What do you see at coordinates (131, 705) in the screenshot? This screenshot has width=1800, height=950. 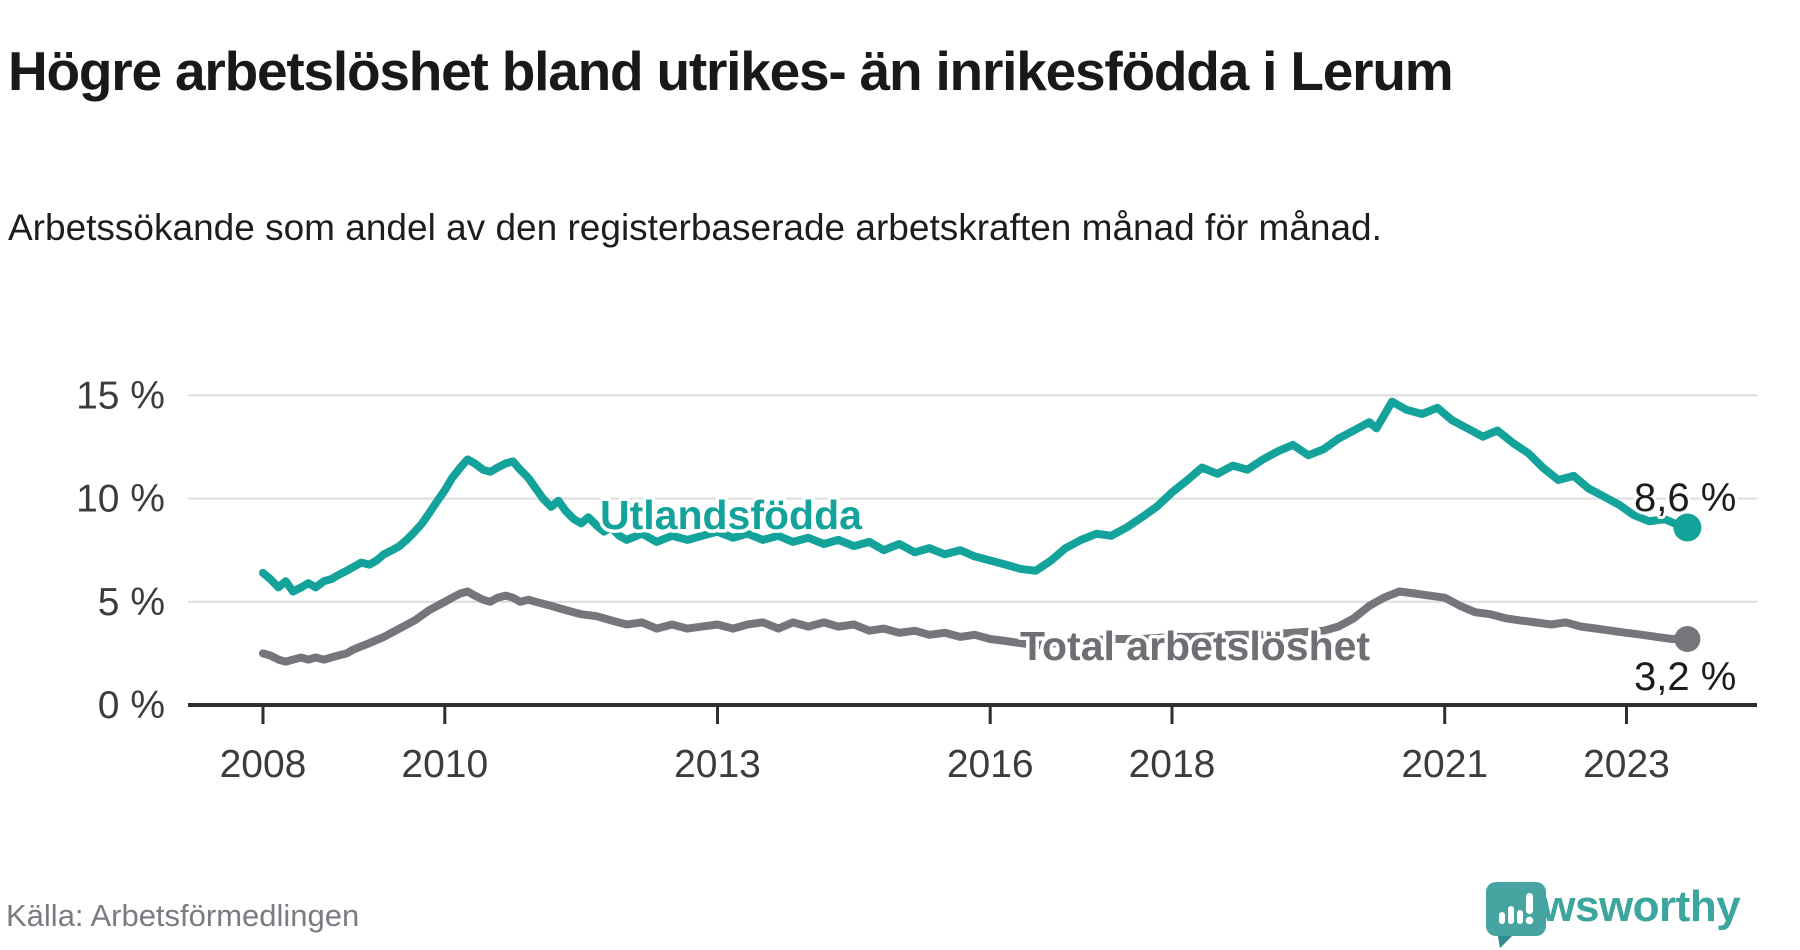 I see `y-tick-label: 0 %` at bounding box center [131, 705].